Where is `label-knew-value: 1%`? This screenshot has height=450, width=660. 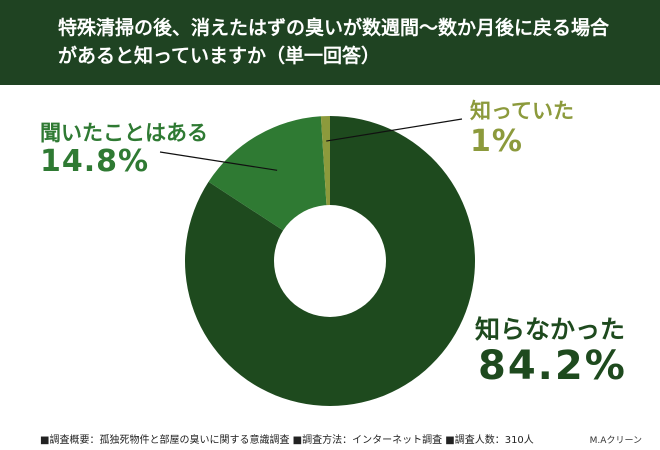 label-knew-value: 1% is located at coordinates (496, 141).